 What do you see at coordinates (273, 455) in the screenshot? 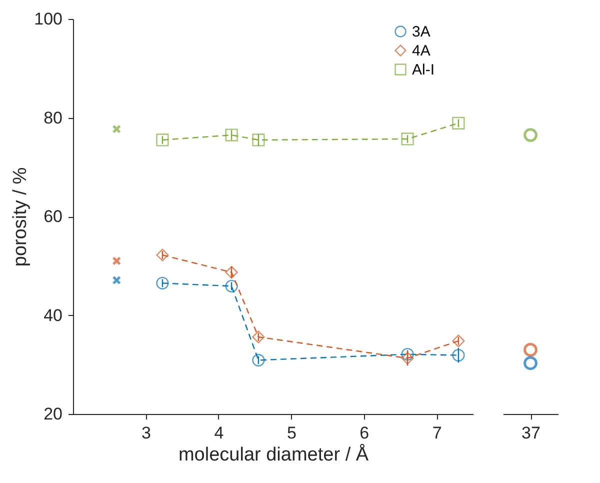
I see `x-axis-title: molecular diameter / Å` at bounding box center [273, 455].